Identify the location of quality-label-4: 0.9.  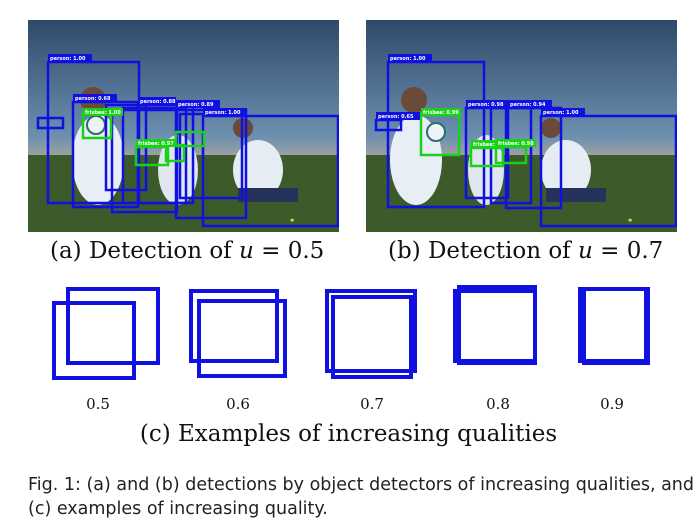
(612, 404).